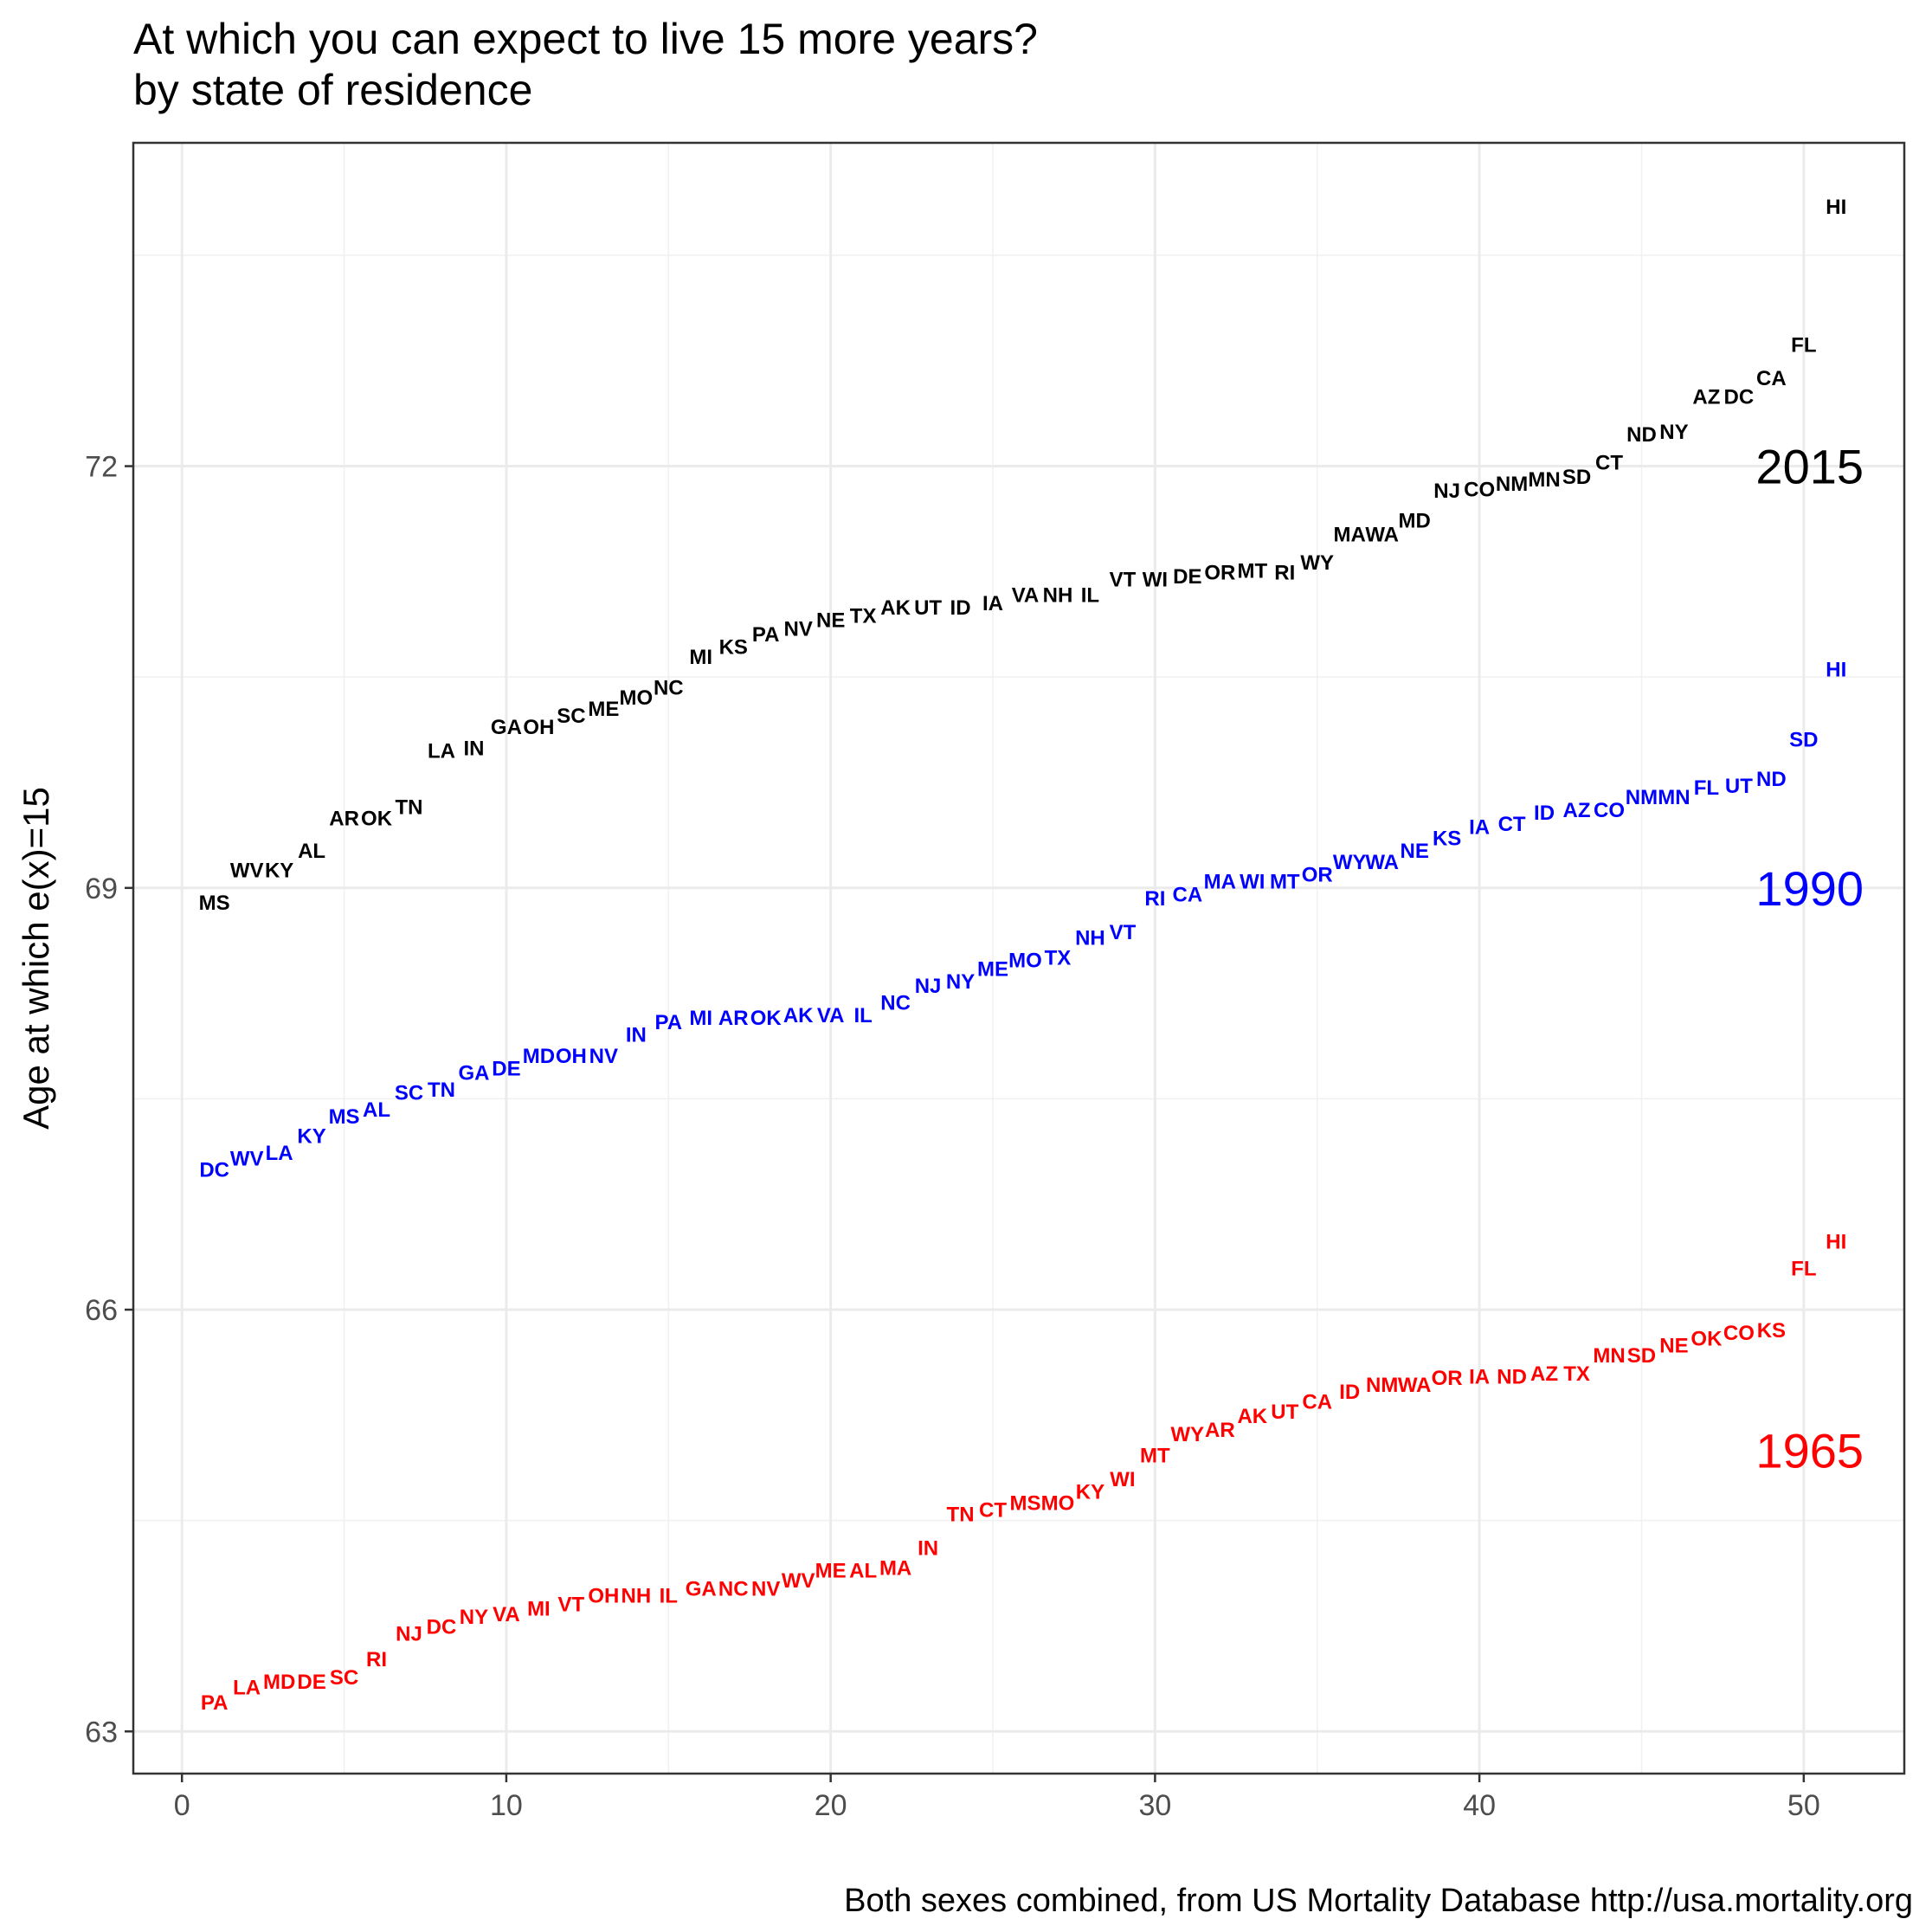 Image resolution: width=1932 pixels, height=1932 pixels. I want to click on state-label-1990-il: IL, so click(862, 1015).